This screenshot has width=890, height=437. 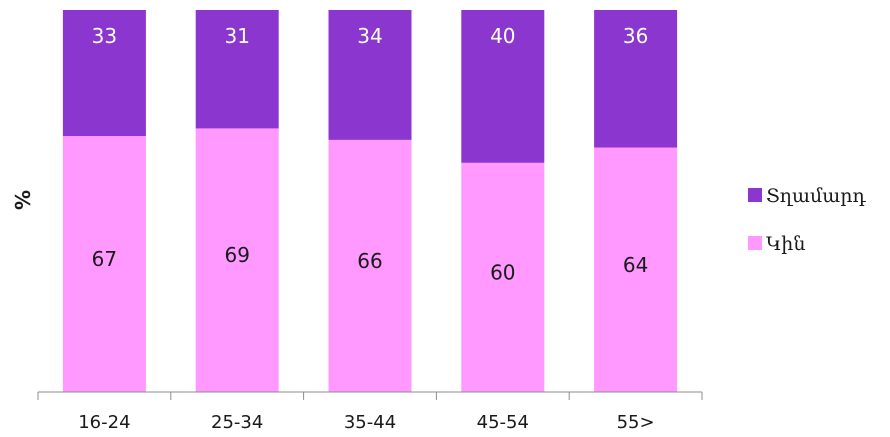 I want to click on legend-label-female: Կին, so click(x=785, y=244).